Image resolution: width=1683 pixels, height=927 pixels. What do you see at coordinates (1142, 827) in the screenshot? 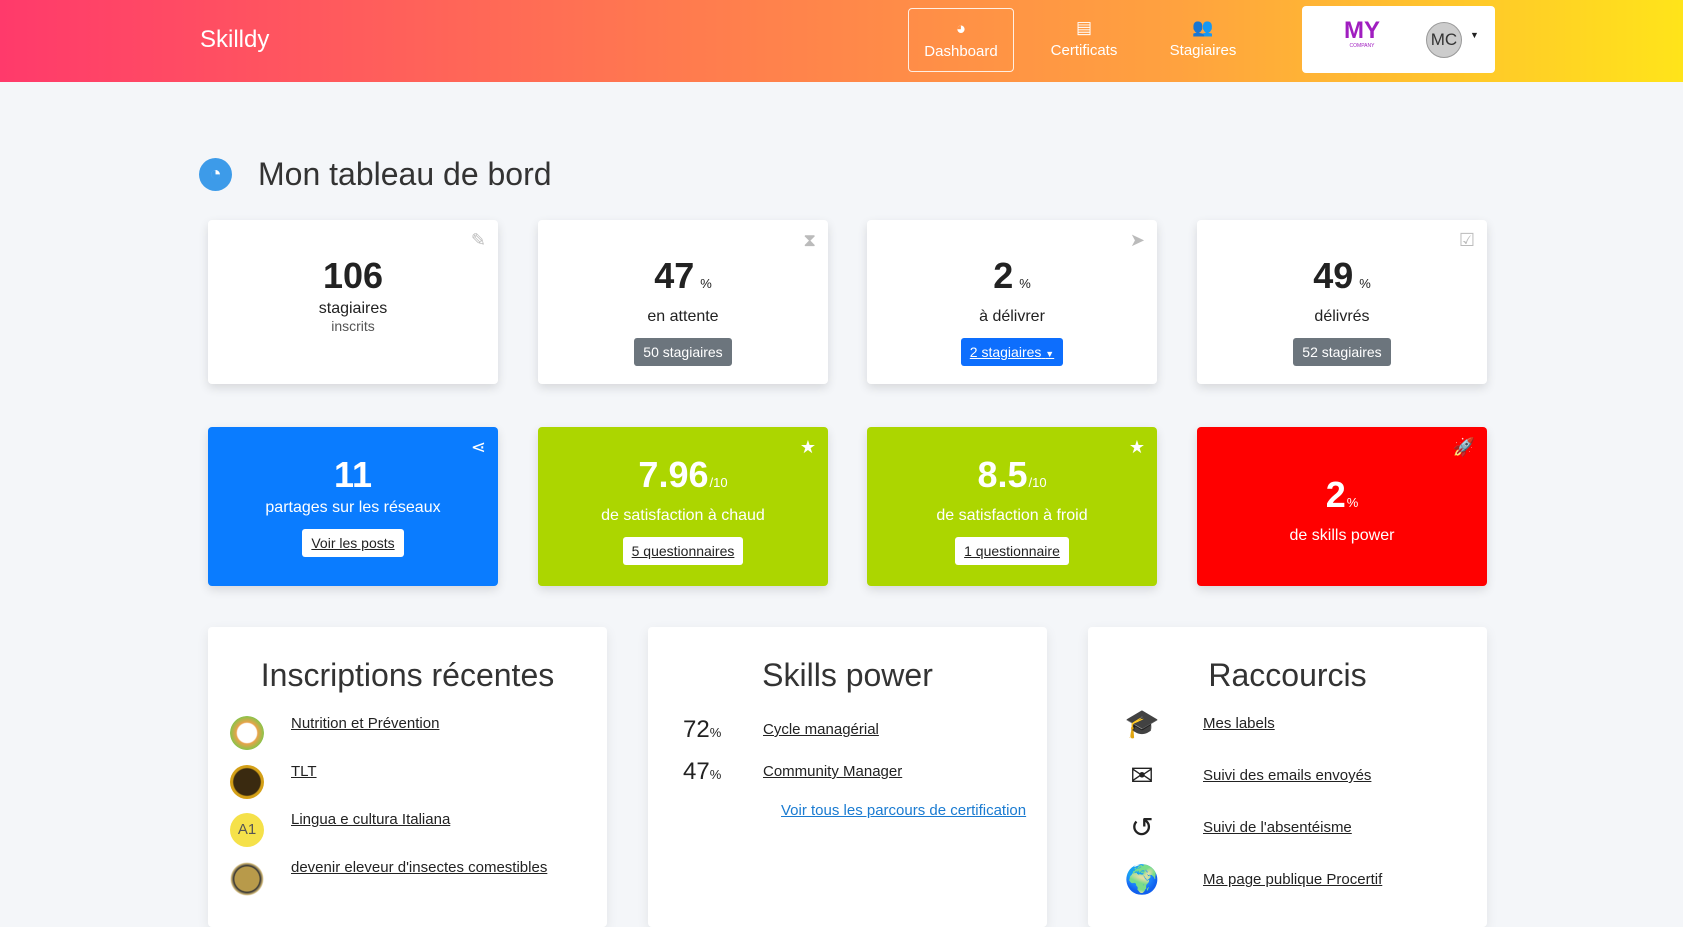
I see `history-icon: ↺` at bounding box center [1142, 827].